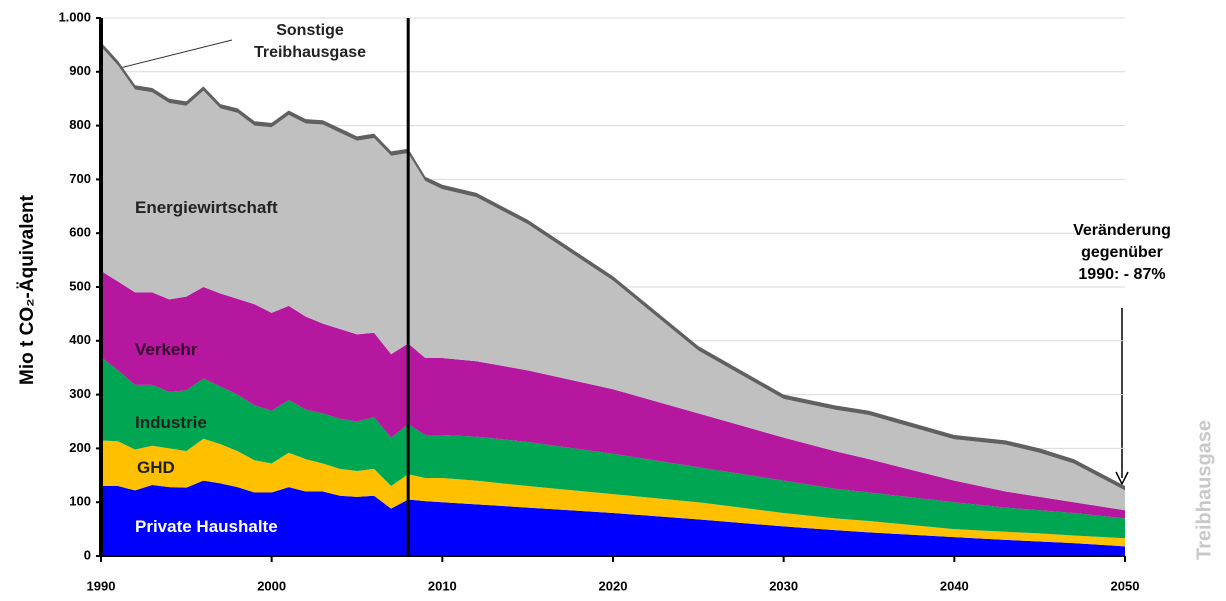 The width and height of the screenshot is (1226, 601). I want to click on x-tick-label: 2020, so click(613, 585).